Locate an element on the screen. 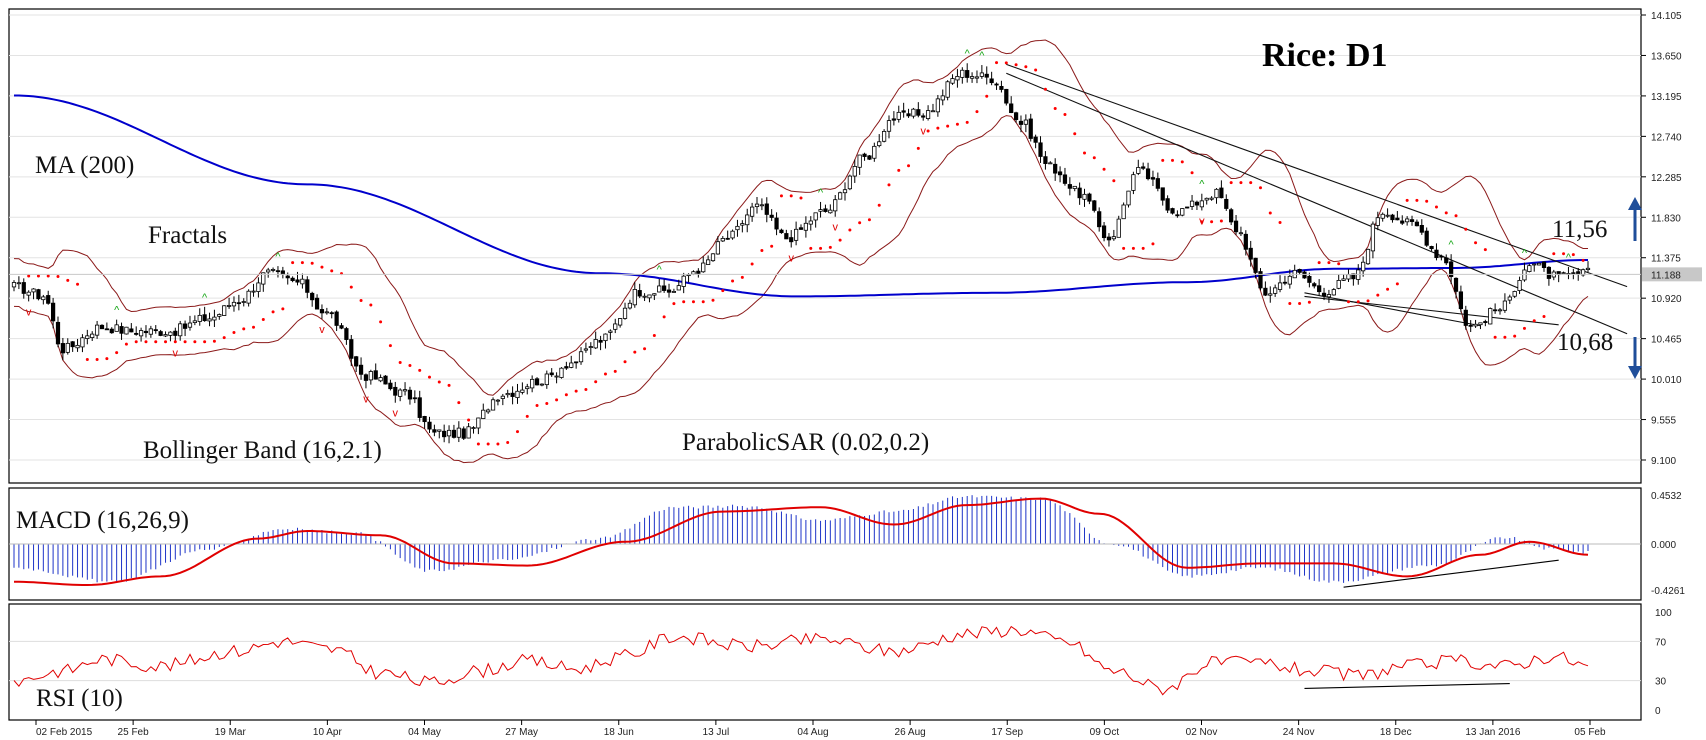 The height and width of the screenshot is (740, 1706). date-label: 02 Feb 2015 is located at coordinates (64, 732).